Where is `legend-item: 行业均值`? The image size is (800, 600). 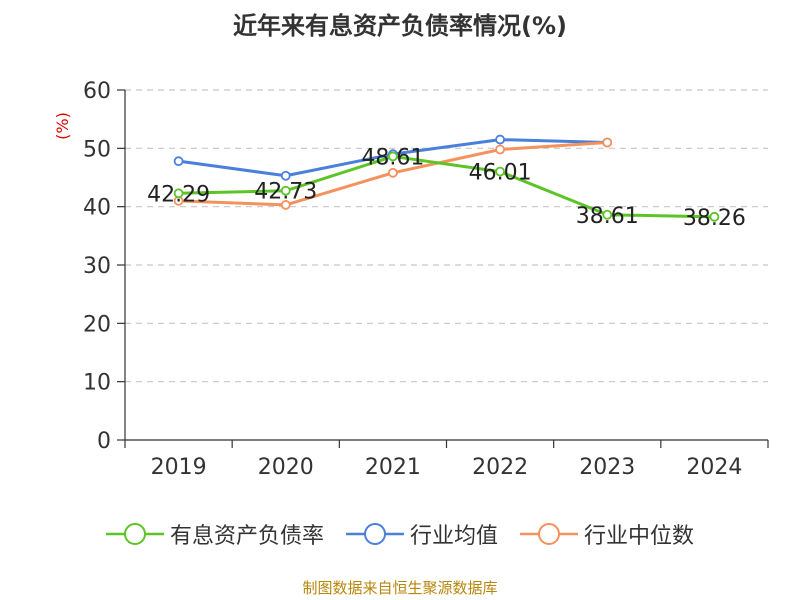
legend-item: 行业均值 is located at coordinates (421, 534).